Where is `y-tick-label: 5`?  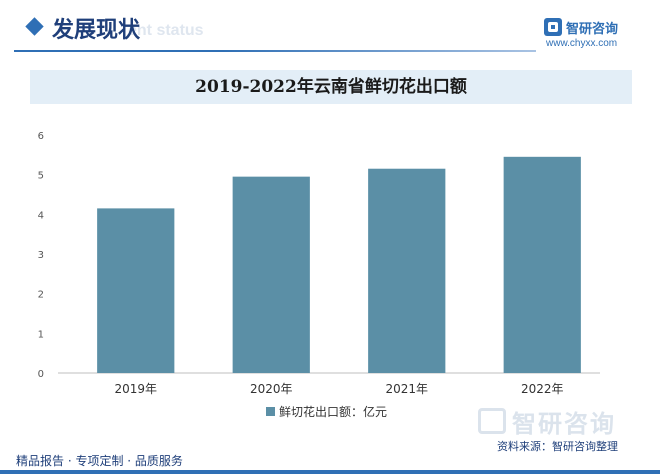 y-tick-label: 5 is located at coordinates (41, 176).